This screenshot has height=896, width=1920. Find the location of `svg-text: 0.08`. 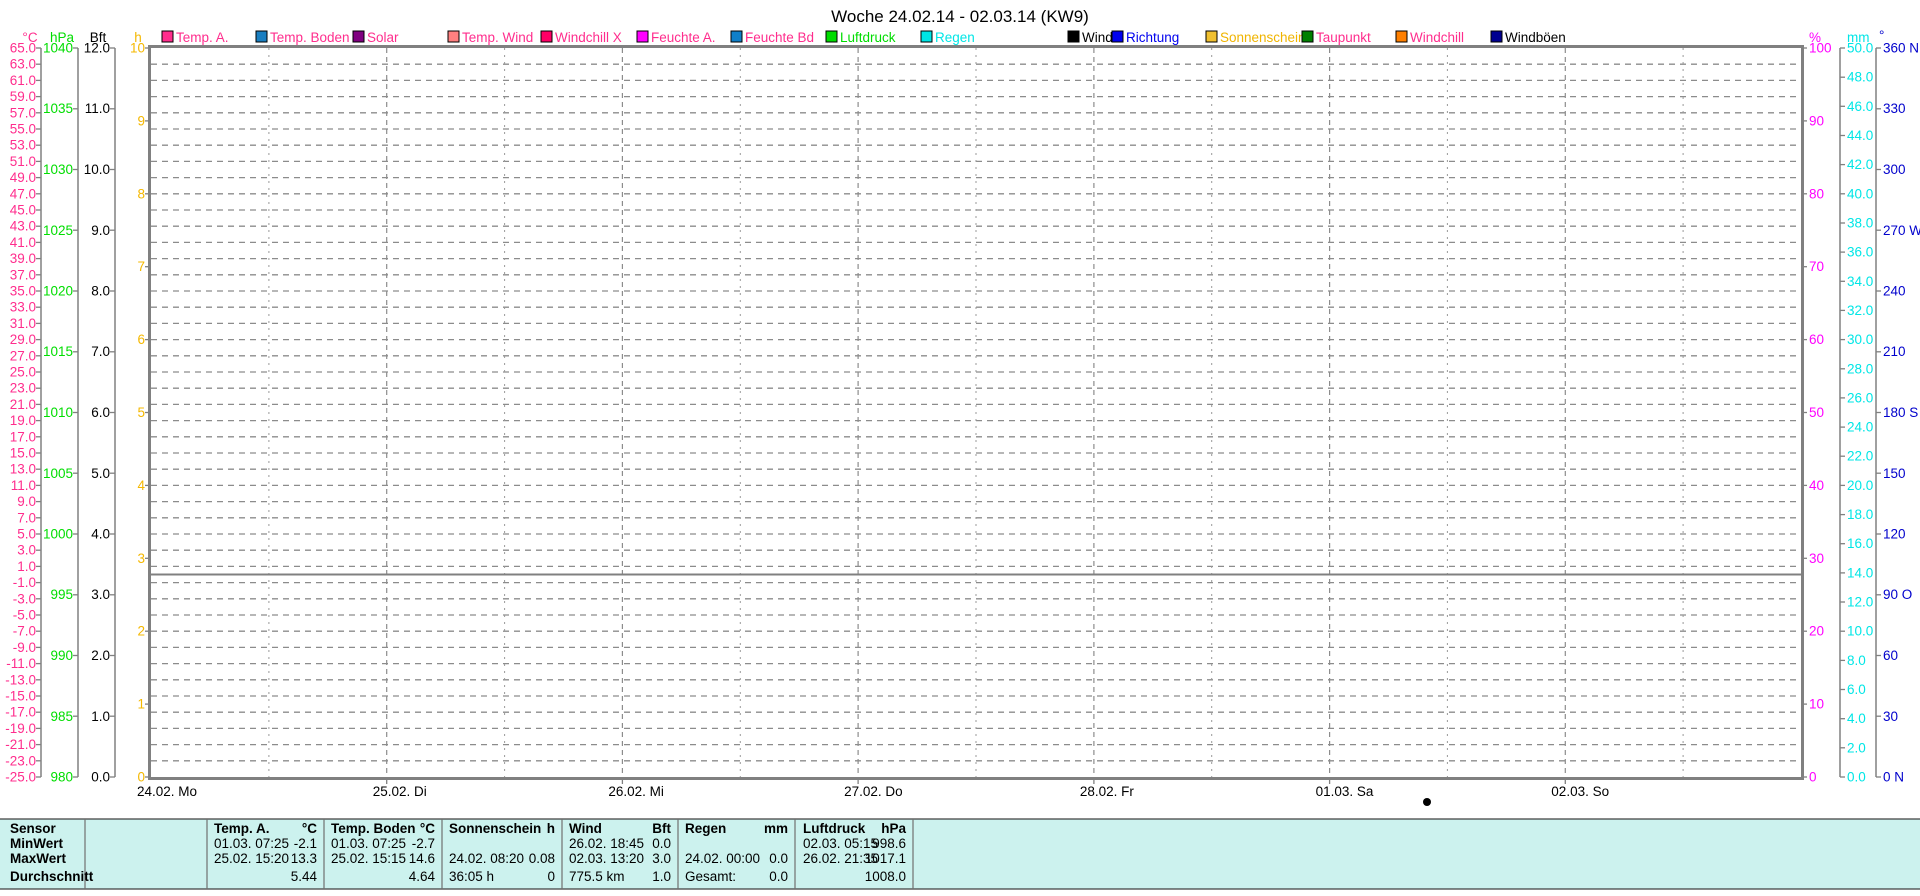

svg-text: 0.08 is located at coordinates (542, 858).